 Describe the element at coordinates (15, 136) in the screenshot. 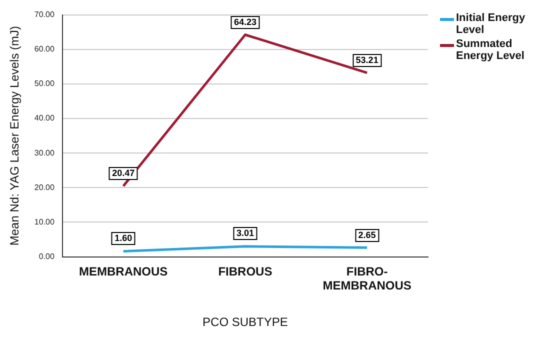

I see `y-axis-title: Mean Nd: YAG Laser Energy Levels (mJ)` at that location.